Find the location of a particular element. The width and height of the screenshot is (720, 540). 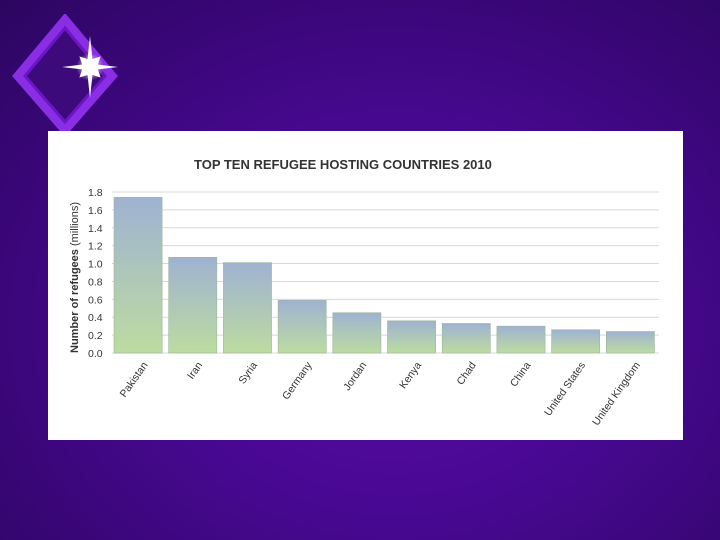

x-tick-label: Kenya is located at coordinates (410, 375).